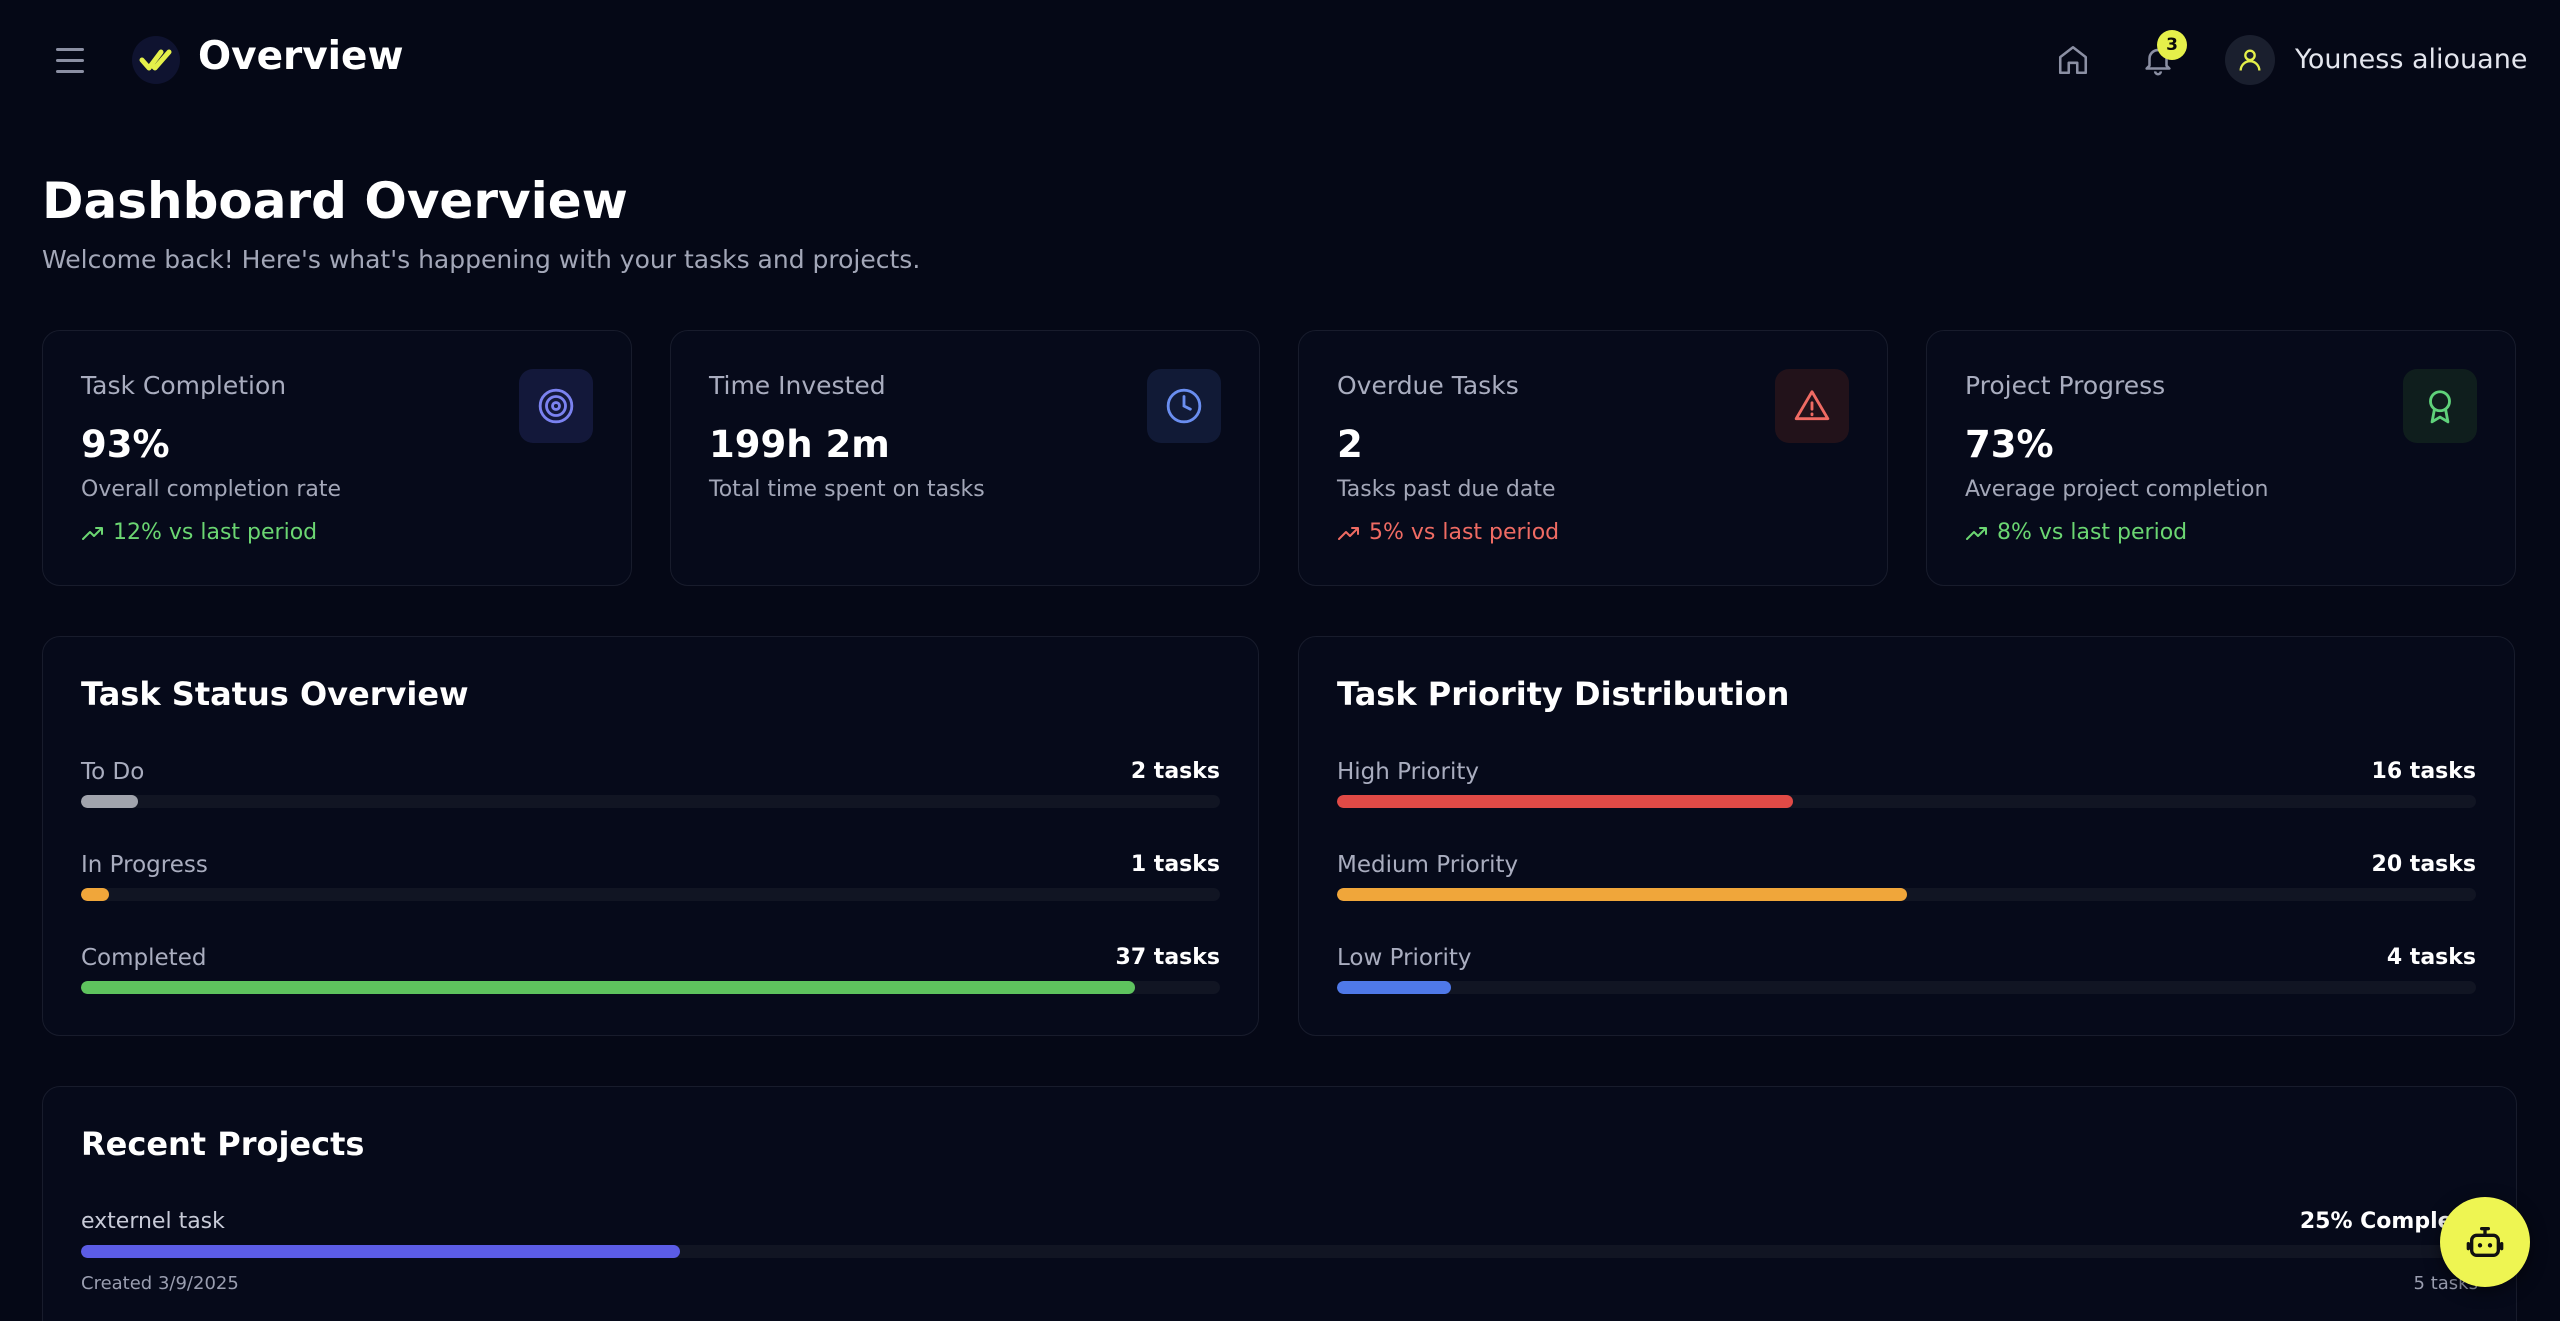  I want to click on bar-label: Medium Priority, so click(1428, 865).